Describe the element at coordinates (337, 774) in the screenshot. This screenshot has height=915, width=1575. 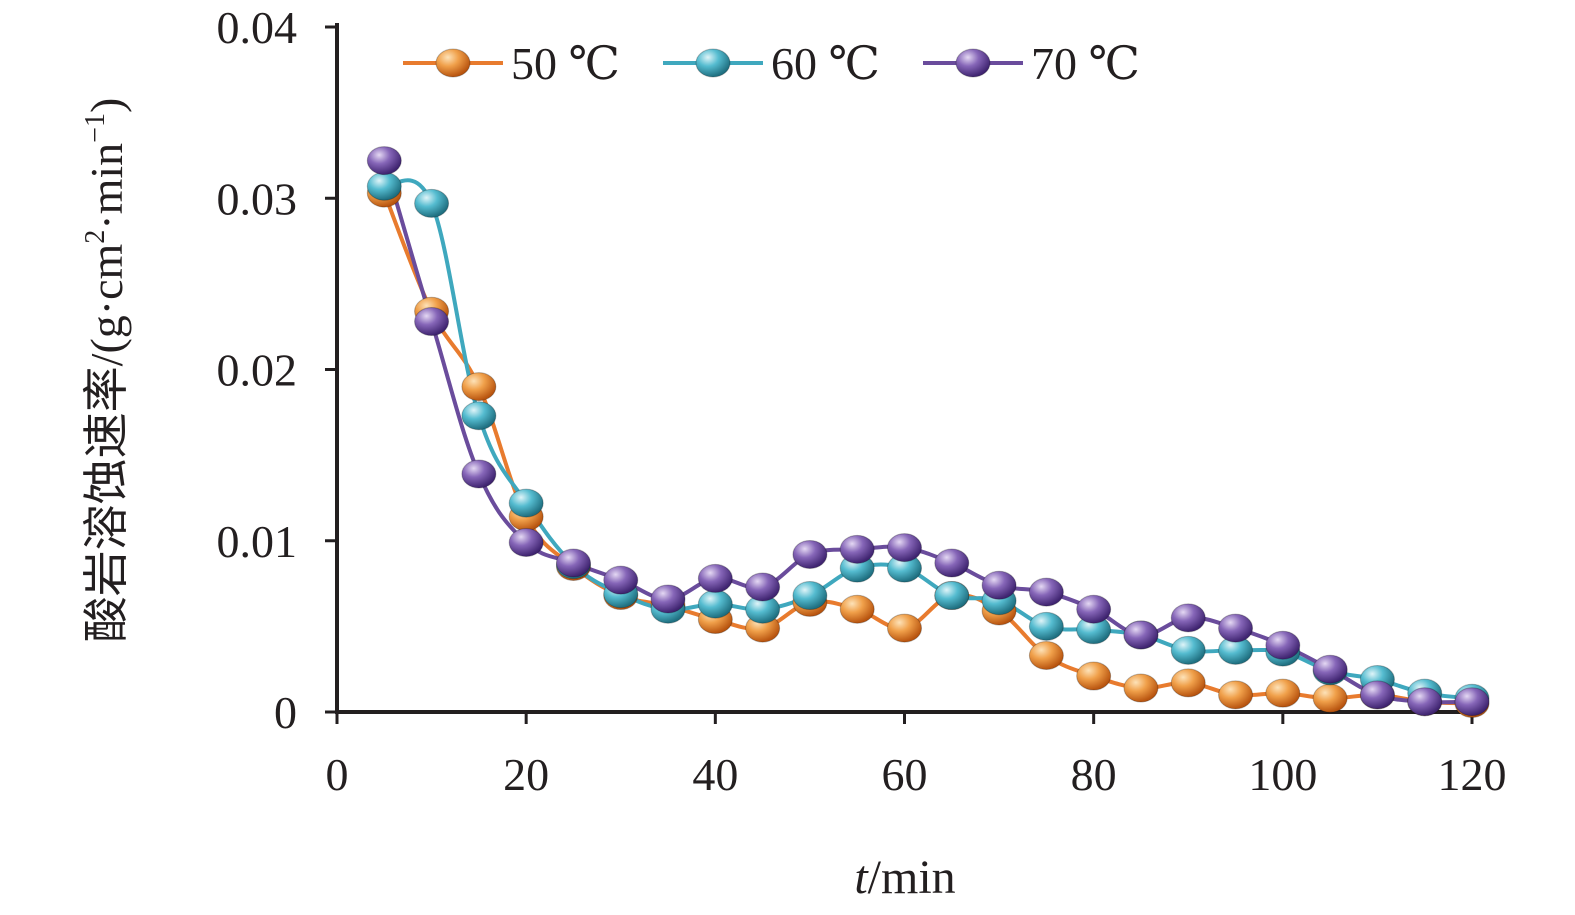
I see `x-tick-label: 0` at that location.